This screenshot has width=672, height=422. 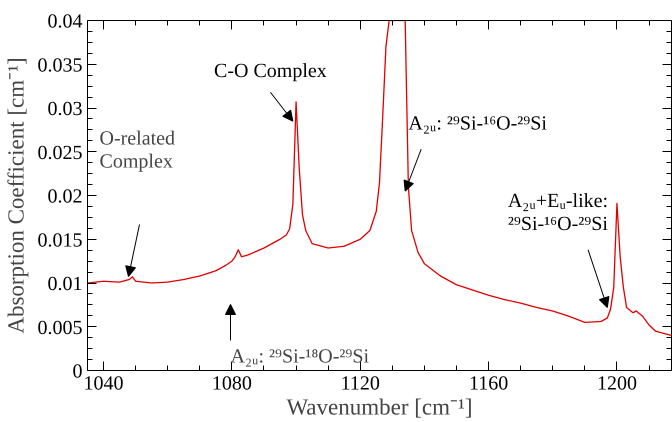 What do you see at coordinates (138, 149) in the screenshot?
I see `annotation: O-related Complex` at bounding box center [138, 149].